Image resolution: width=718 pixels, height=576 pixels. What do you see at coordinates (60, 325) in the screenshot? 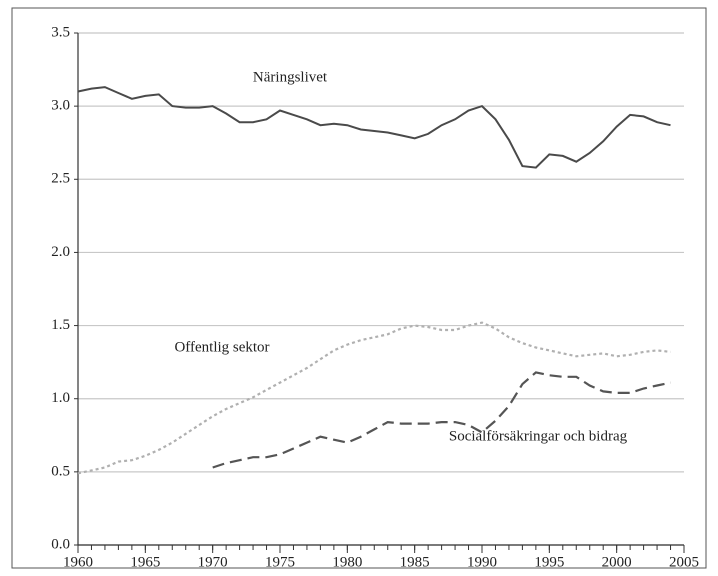
I see `y-tick-label: 1.5` at bounding box center [60, 325].